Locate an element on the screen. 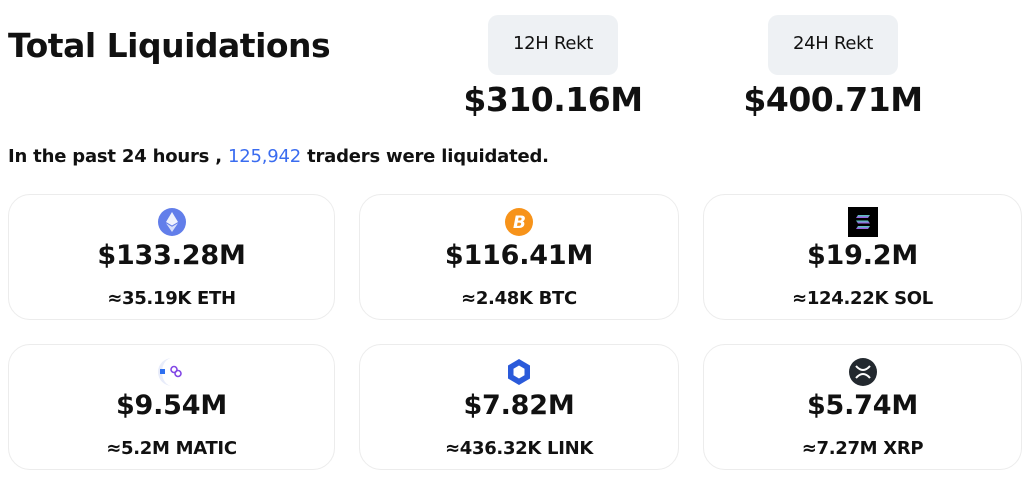 The height and width of the screenshot is (480, 1036). liquidation-amount: $133.28M is located at coordinates (171, 255).